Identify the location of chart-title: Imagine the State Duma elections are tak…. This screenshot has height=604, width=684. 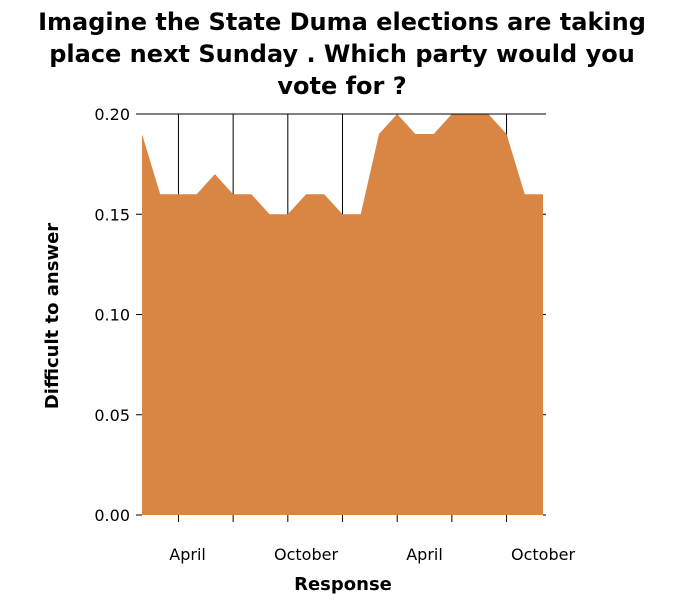
(342, 54).